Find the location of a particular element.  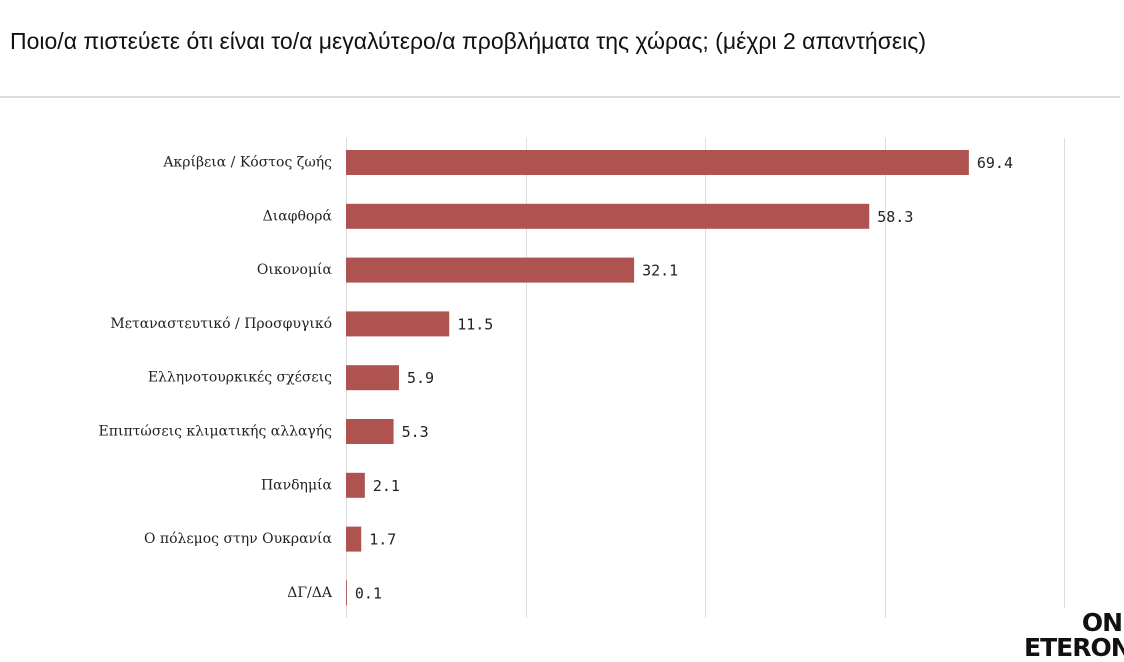

value-label-0: 69.4 is located at coordinates (995, 163).